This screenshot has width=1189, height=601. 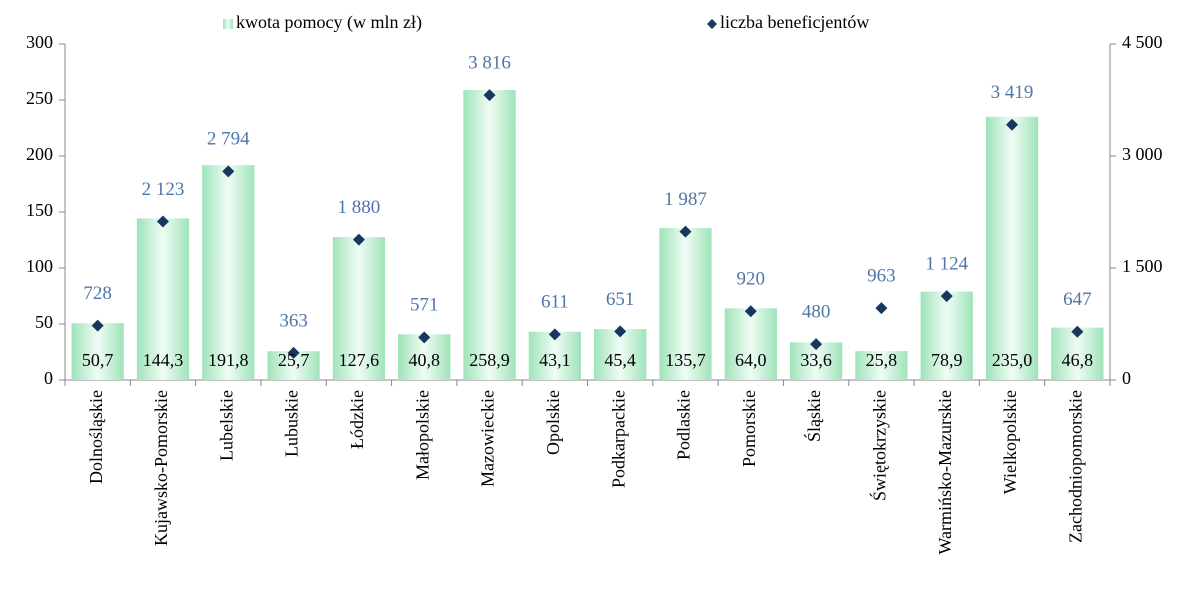 What do you see at coordinates (359, 360) in the screenshot?
I see `data-label: 127,6` at bounding box center [359, 360].